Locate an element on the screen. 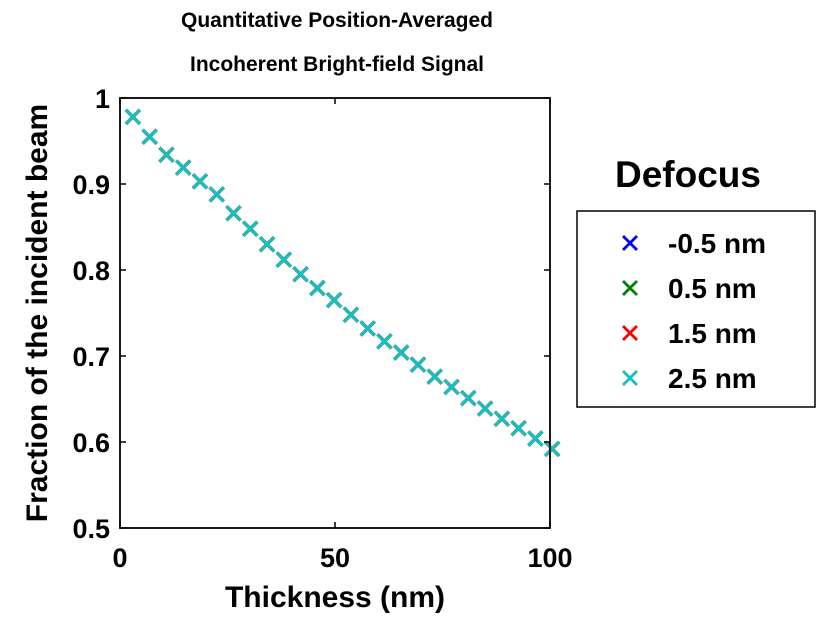 The height and width of the screenshot is (621, 816). legend: -0.5 nm 0.5 nm 1.5 nm 2.5 nm is located at coordinates (696, 309).